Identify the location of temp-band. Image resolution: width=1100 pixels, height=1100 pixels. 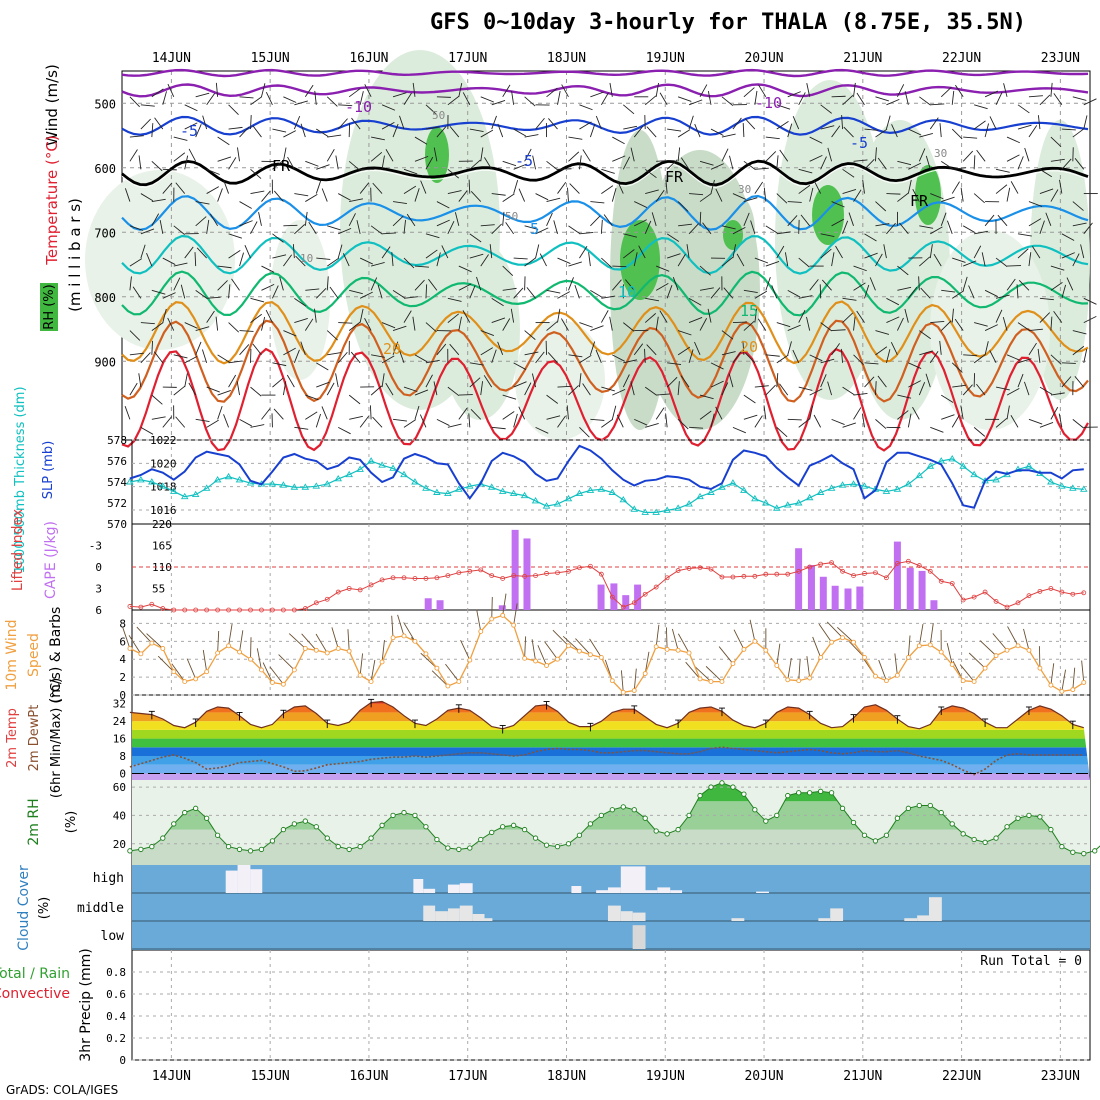
(611, 760).